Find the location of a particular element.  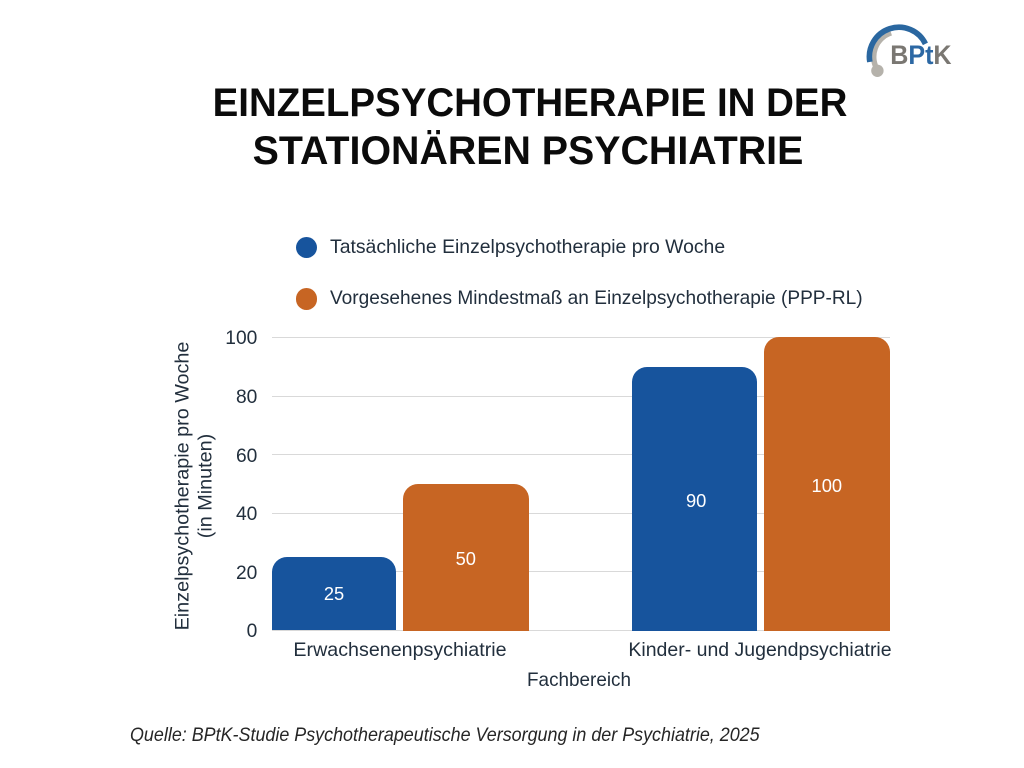

svg-text: BPtK is located at coordinates (921, 54).